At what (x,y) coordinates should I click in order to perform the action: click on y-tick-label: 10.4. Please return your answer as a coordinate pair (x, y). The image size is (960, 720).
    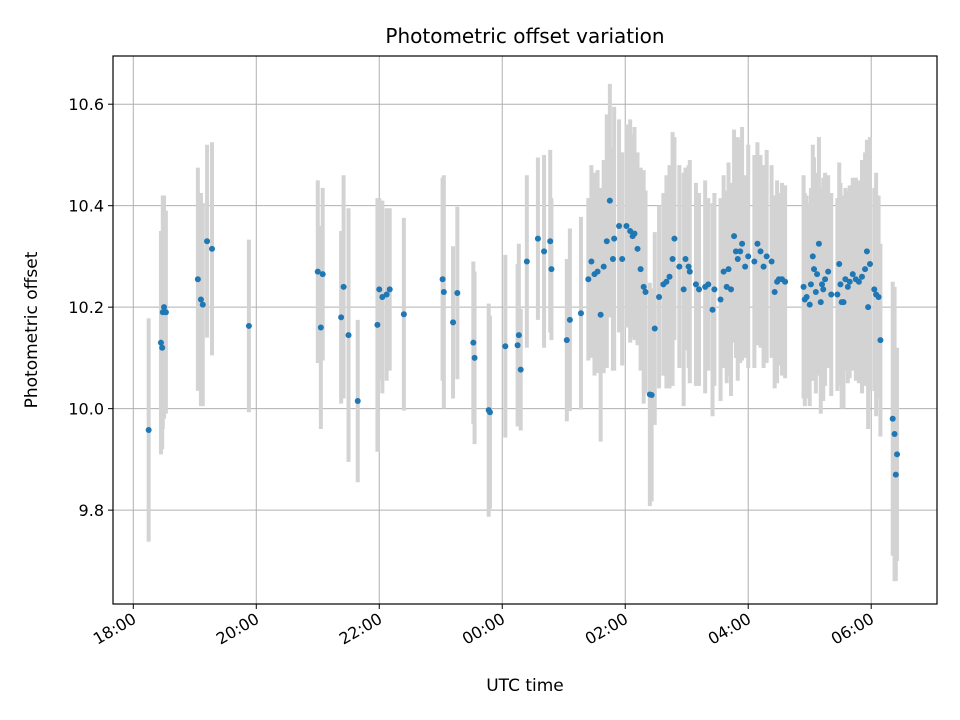
    Looking at the image, I should click on (86, 206).